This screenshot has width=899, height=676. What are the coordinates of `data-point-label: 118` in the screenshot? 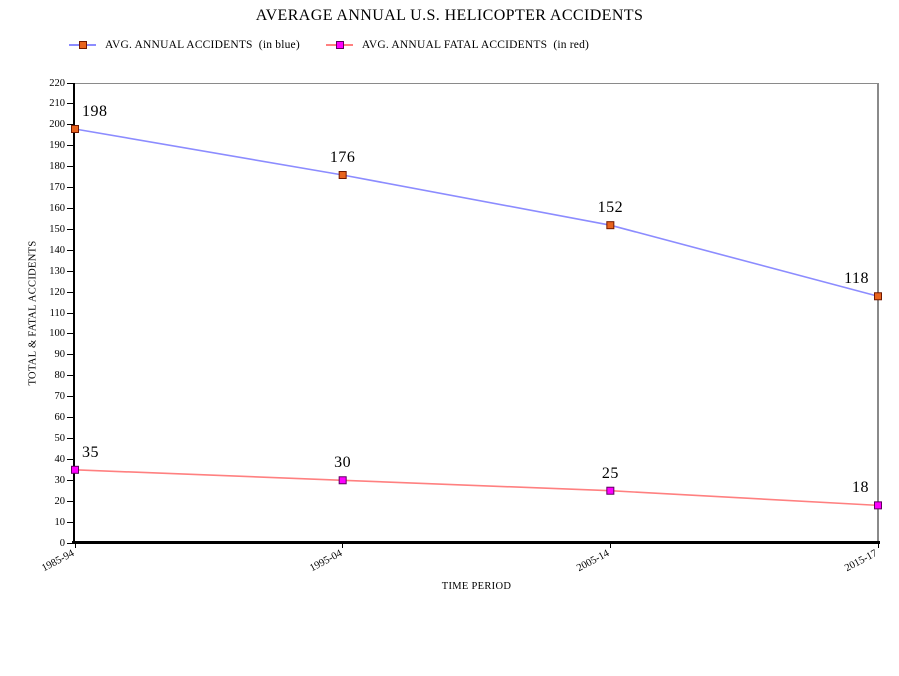 It's located at (856, 279).